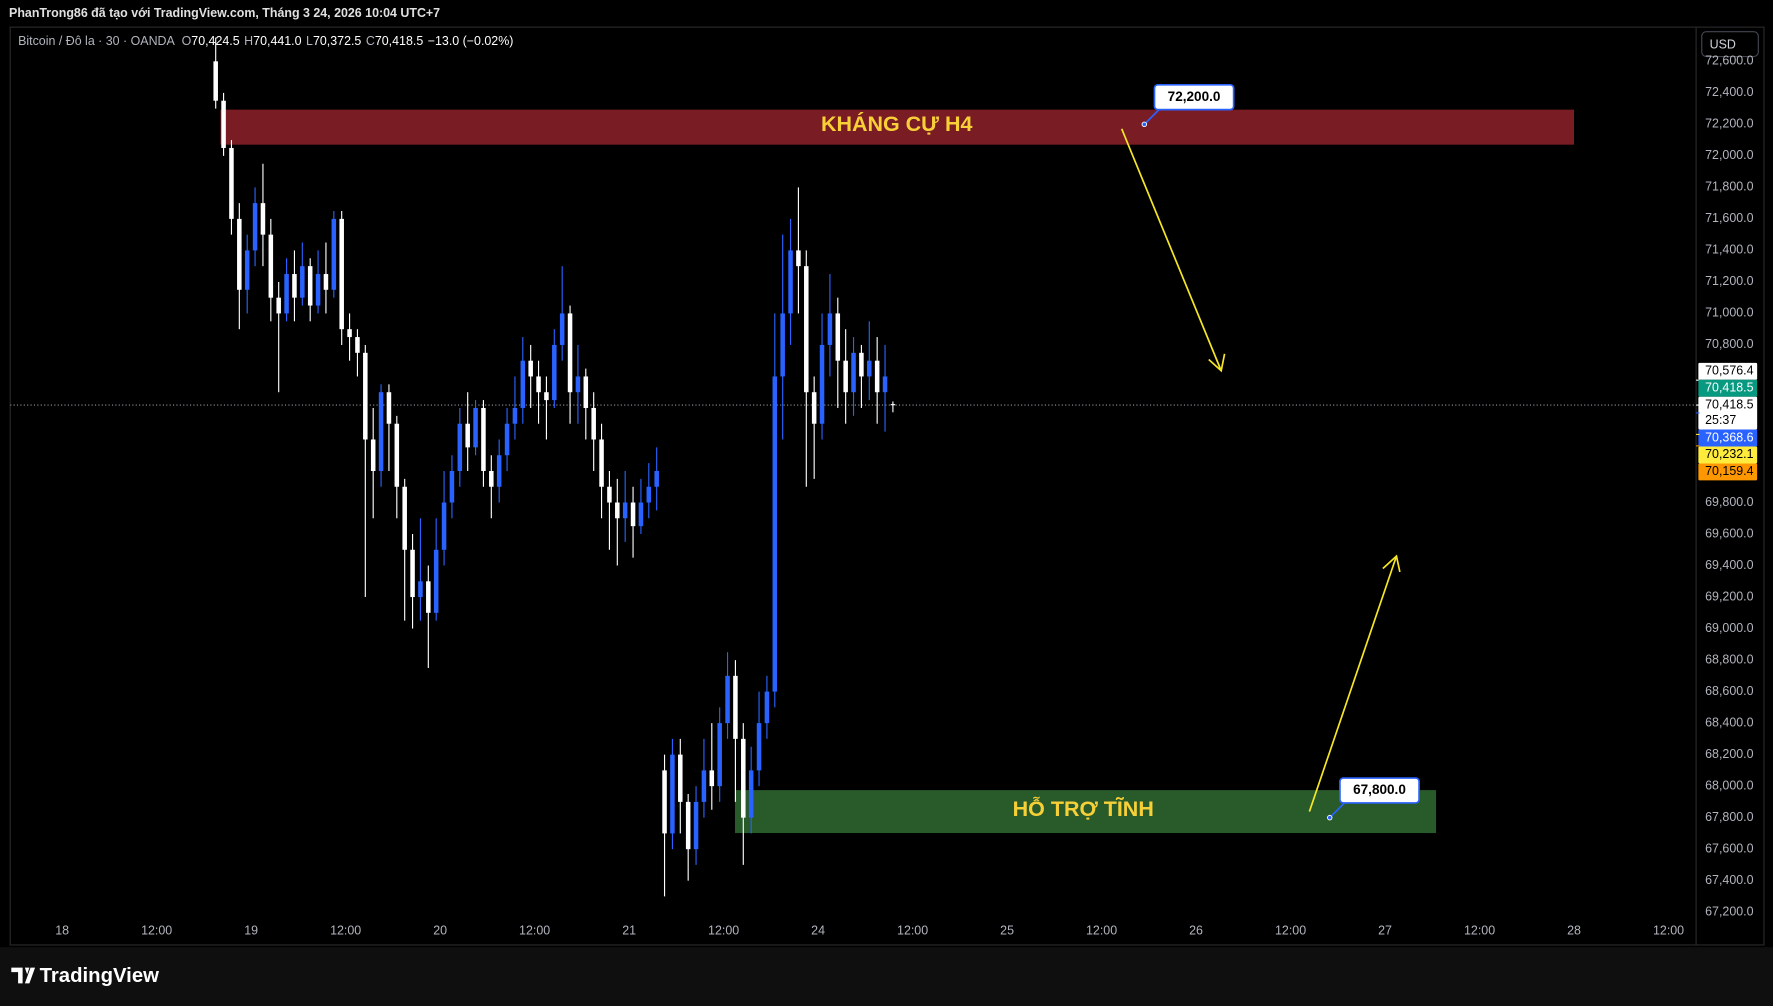 This screenshot has height=1006, width=1773. What do you see at coordinates (1338, 810) in the screenshot?
I see `callout-connector` at bounding box center [1338, 810].